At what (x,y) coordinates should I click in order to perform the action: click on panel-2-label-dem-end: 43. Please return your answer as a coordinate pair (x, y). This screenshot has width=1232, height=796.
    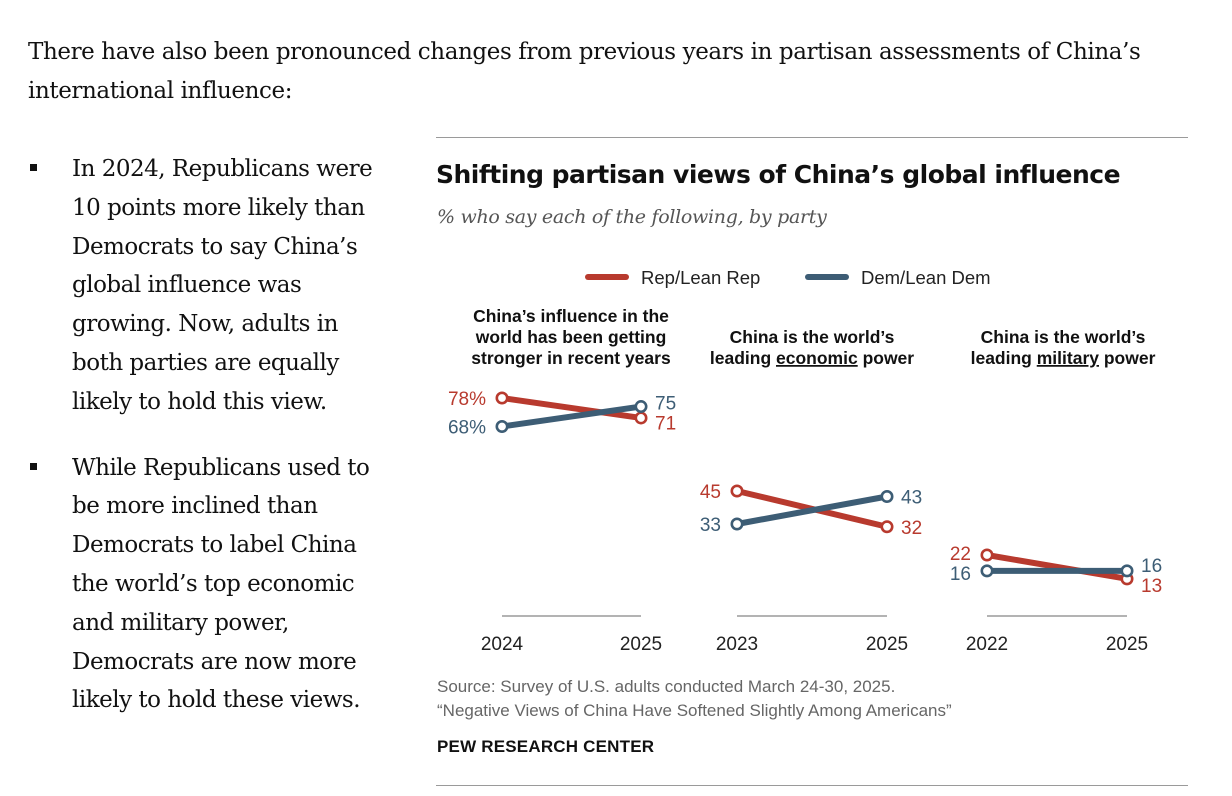
    Looking at the image, I should click on (911, 498).